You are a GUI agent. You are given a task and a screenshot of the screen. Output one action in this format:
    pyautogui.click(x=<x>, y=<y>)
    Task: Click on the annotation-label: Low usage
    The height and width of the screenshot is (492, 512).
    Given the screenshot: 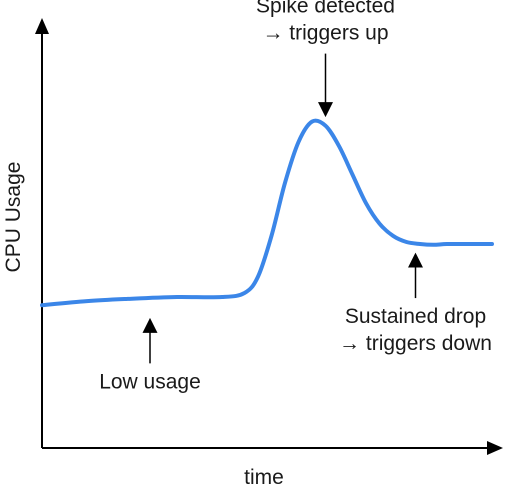 What is the action you would take?
    pyautogui.click(x=150, y=381)
    